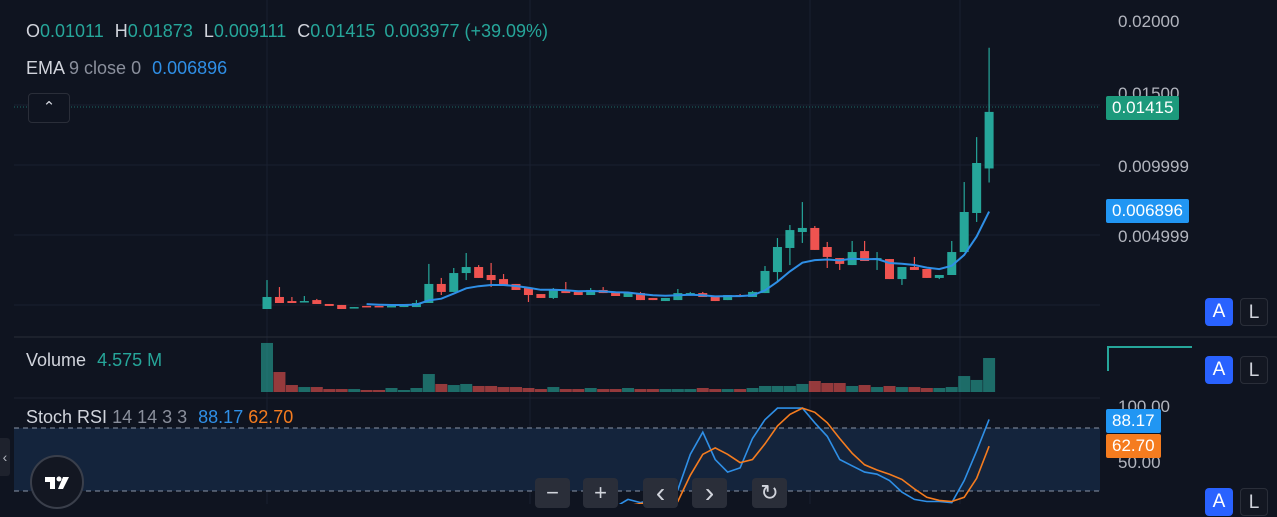 This screenshot has width=1277, height=517. I want to click on chevron-left-icon: ‹, so click(5, 457).